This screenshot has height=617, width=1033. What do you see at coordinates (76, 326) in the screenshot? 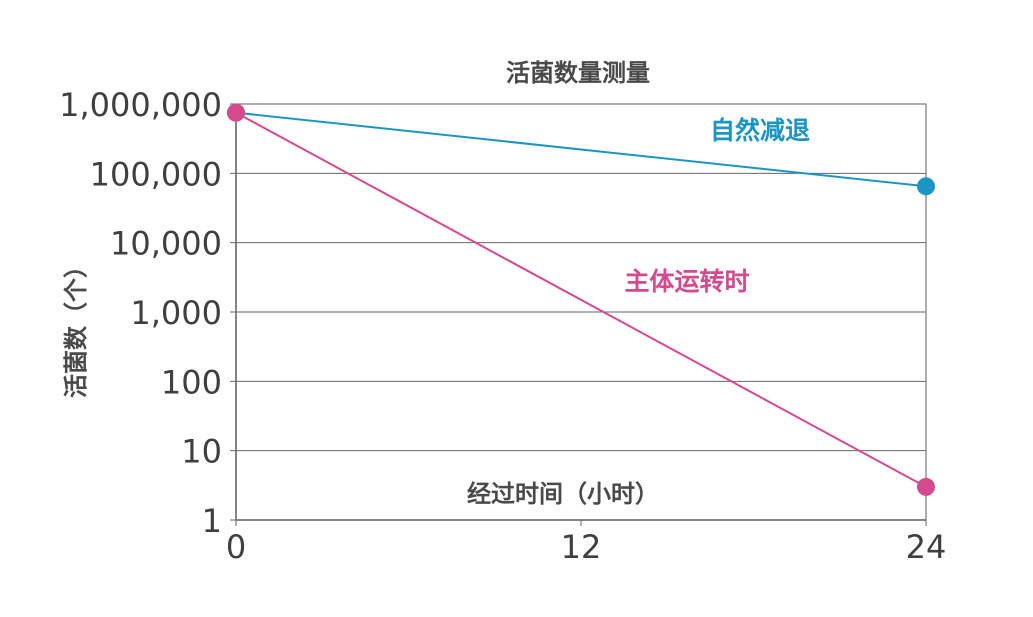
I see `y-axis-label: 活菌数（个）` at bounding box center [76, 326].